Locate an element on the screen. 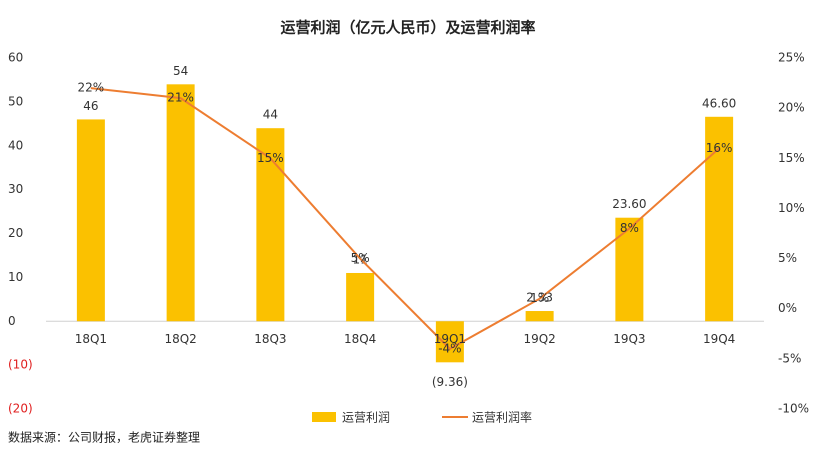  y-tick-label: (20) is located at coordinates (20, 409).